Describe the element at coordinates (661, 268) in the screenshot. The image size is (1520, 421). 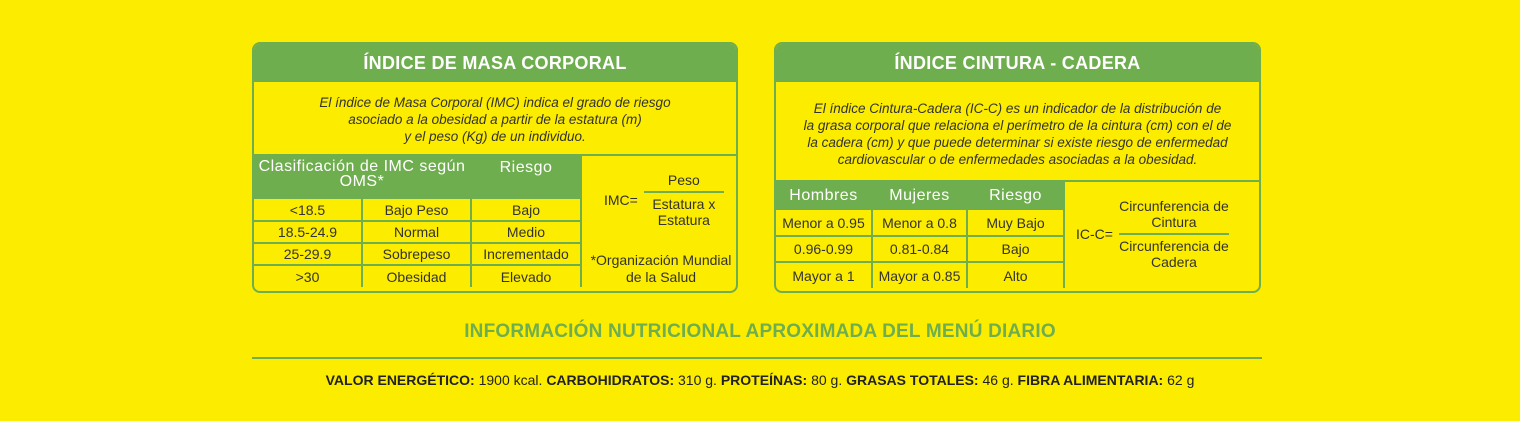
I see `imc-footnote: *Organización Mundial de la Salud` at that location.